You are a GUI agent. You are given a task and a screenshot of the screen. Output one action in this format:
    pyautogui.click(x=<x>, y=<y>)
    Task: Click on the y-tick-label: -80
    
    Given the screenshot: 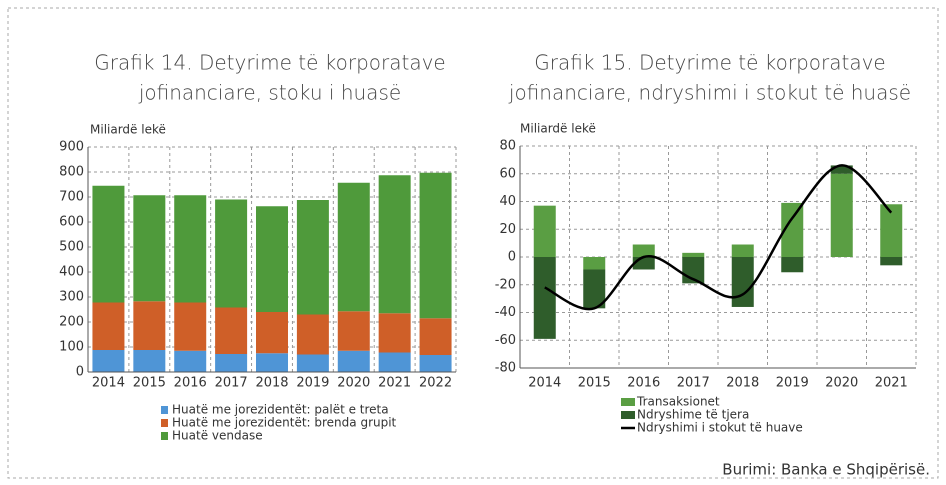 What is the action you would take?
    pyautogui.click(x=505, y=368)
    